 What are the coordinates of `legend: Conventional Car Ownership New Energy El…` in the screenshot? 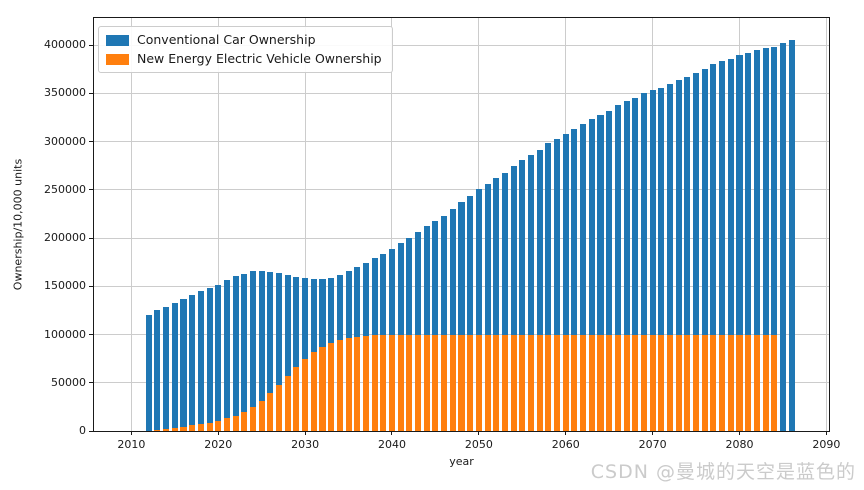 It's located at (245, 49).